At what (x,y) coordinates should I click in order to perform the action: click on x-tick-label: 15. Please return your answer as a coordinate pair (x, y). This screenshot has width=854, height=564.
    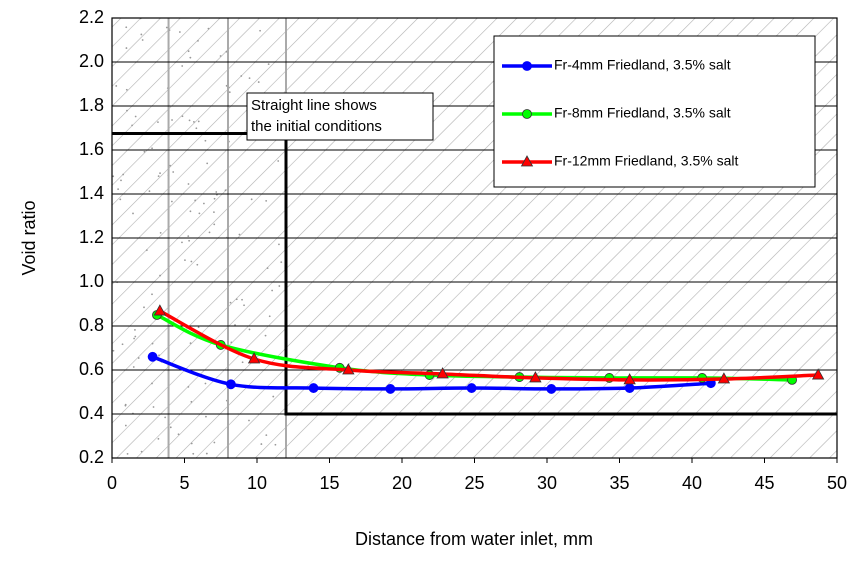
    Looking at the image, I should click on (329, 483).